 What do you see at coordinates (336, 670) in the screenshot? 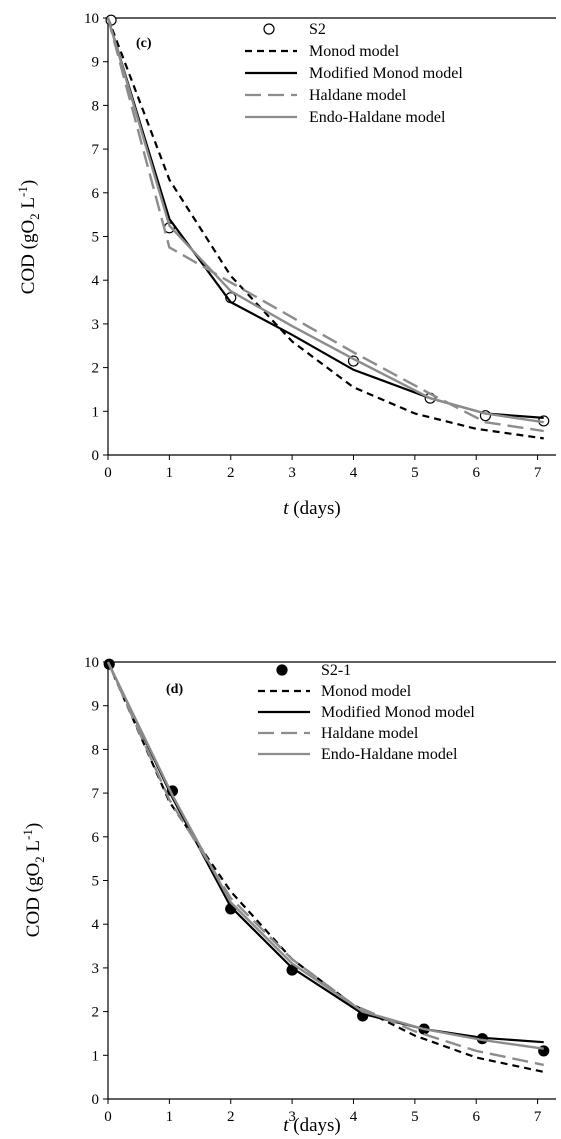
I see `legend-label: S2-1` at bounding box center [336, 670].